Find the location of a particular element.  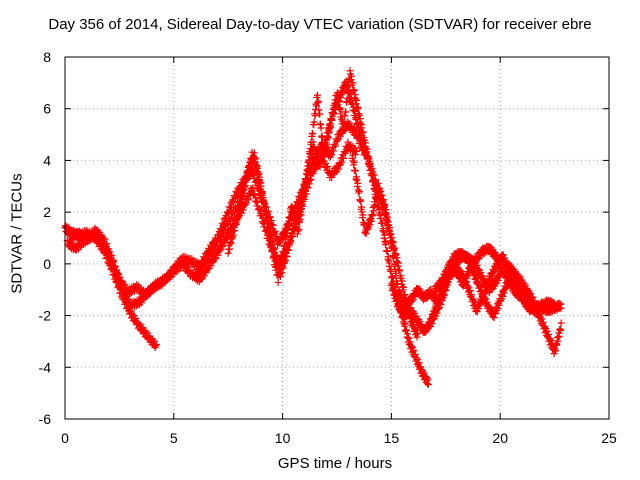

y-tick-label: 6 is located at coordinates (47, 109).